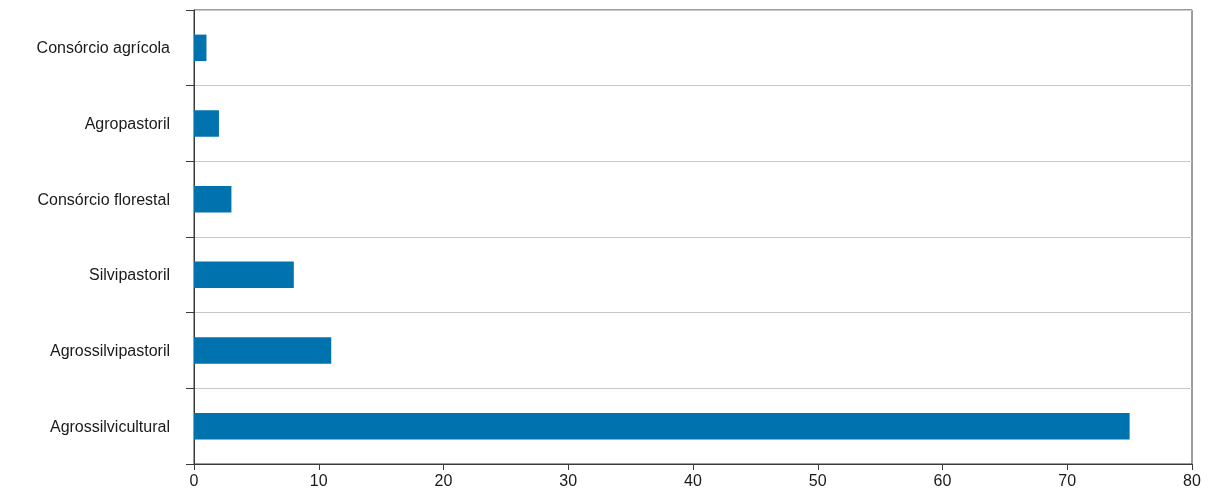  I want to click on x-tick-label: 70, so click(1067, 480).